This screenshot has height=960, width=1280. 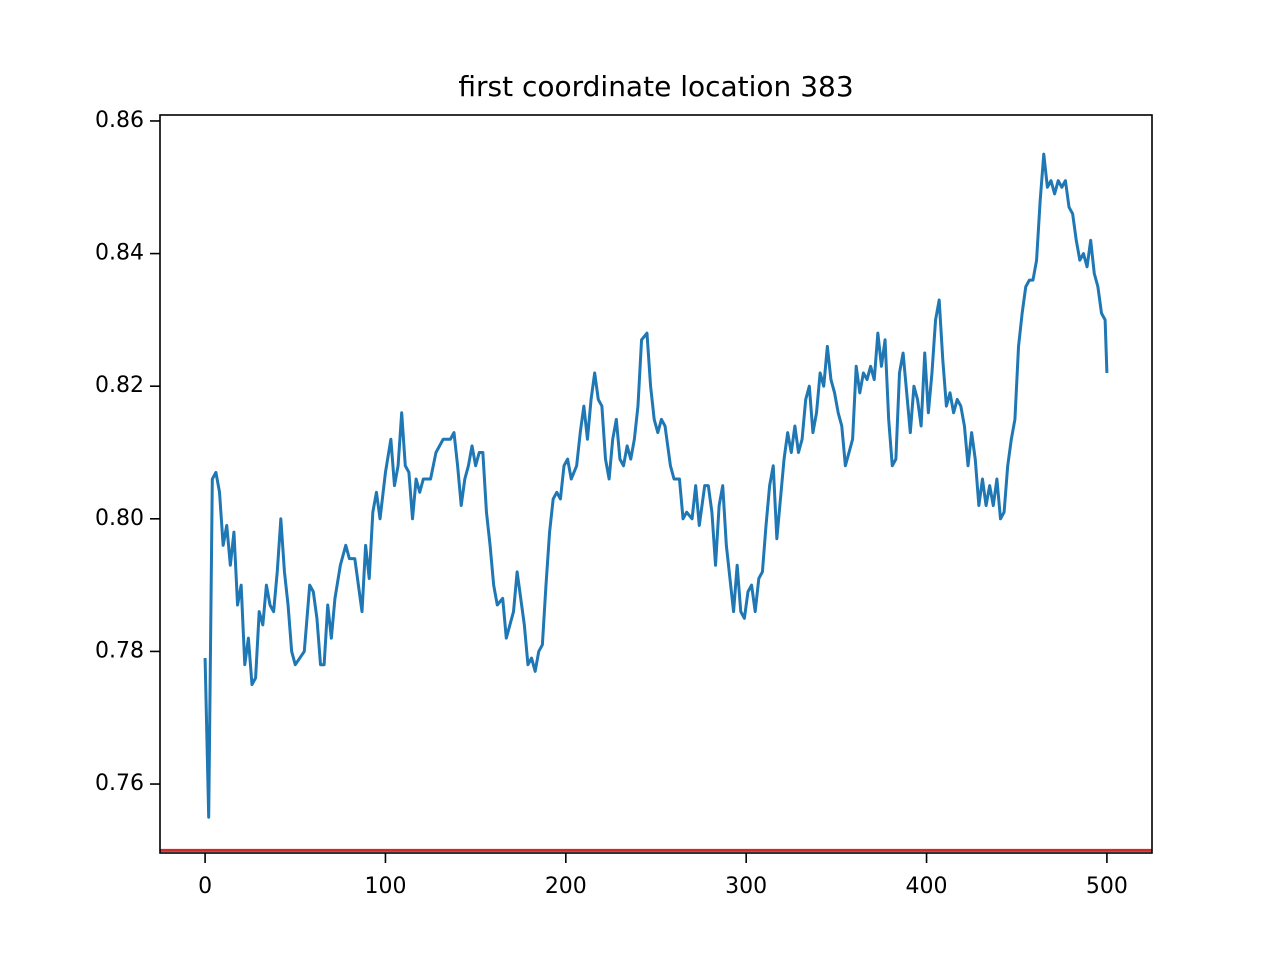 I want to click on x-tick-label: 0, so click(x=205, y=886).